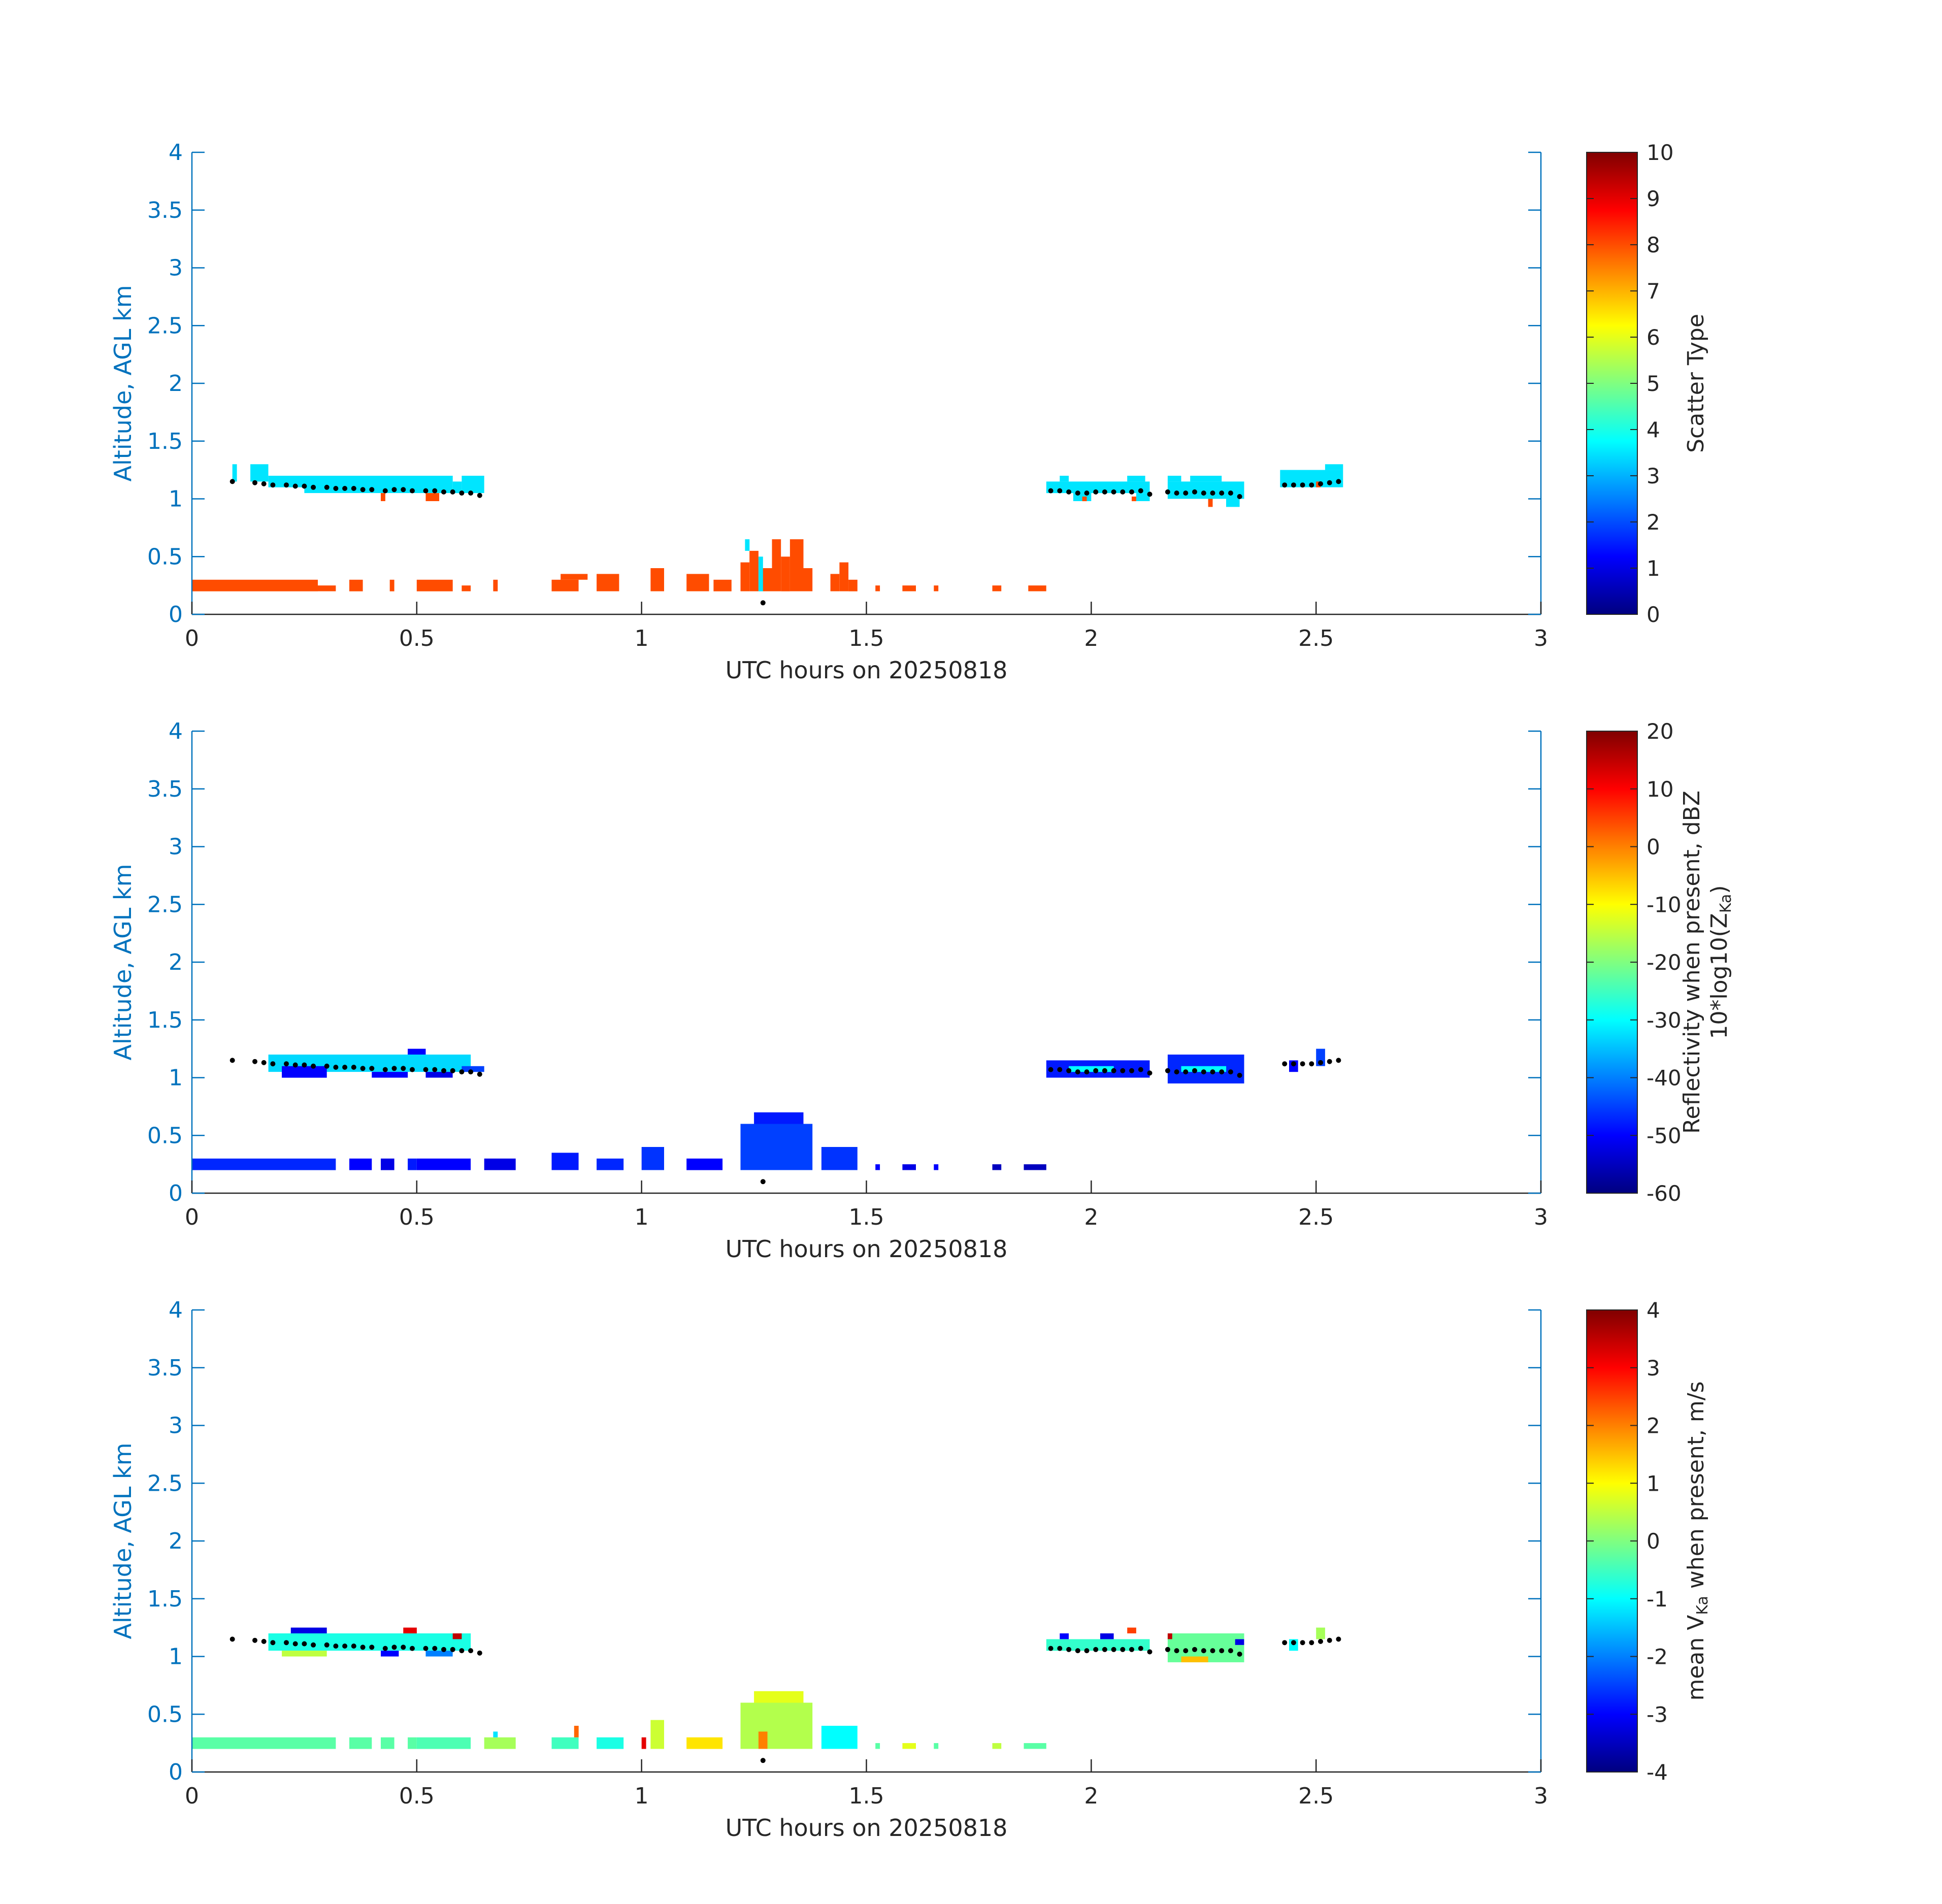 The width and height of the screenshot is (1942, 1904). Describe the element at coordinates (417, 1796) in the screenshot. I see `x-tick-label: 0.5` at that location.